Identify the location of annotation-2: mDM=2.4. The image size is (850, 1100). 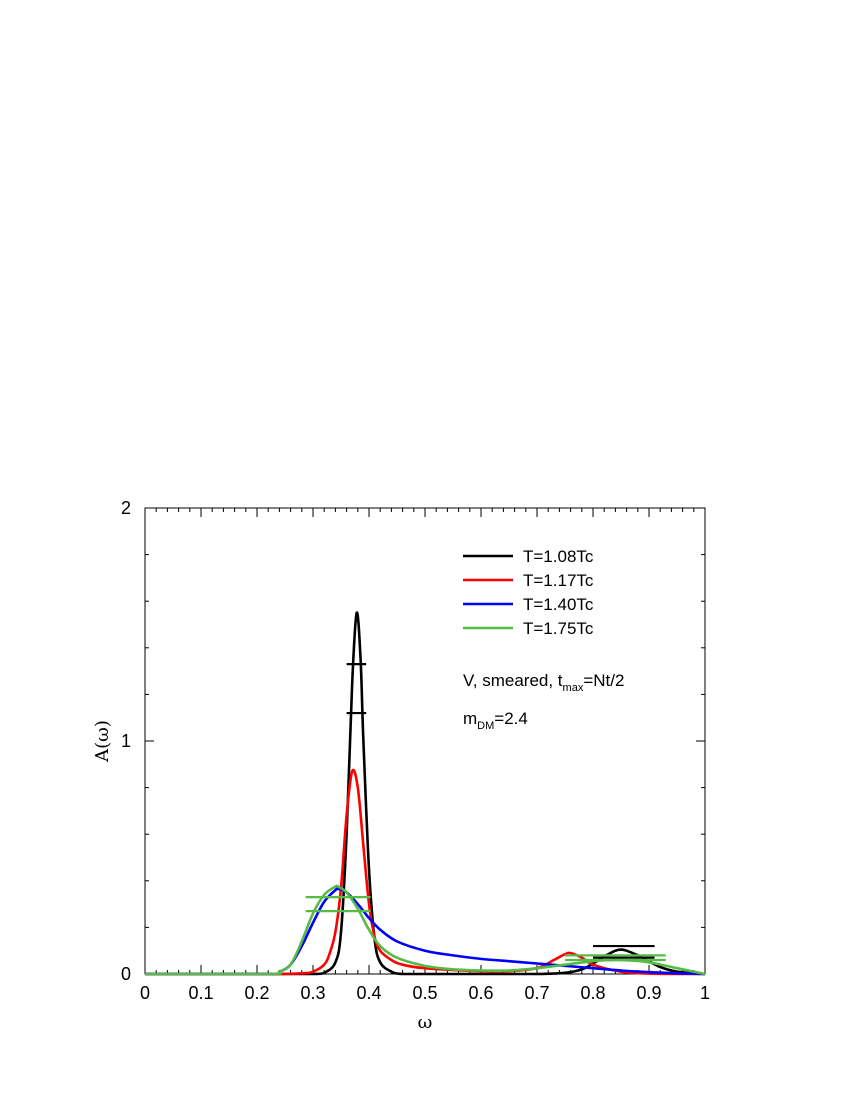
(495, 720).